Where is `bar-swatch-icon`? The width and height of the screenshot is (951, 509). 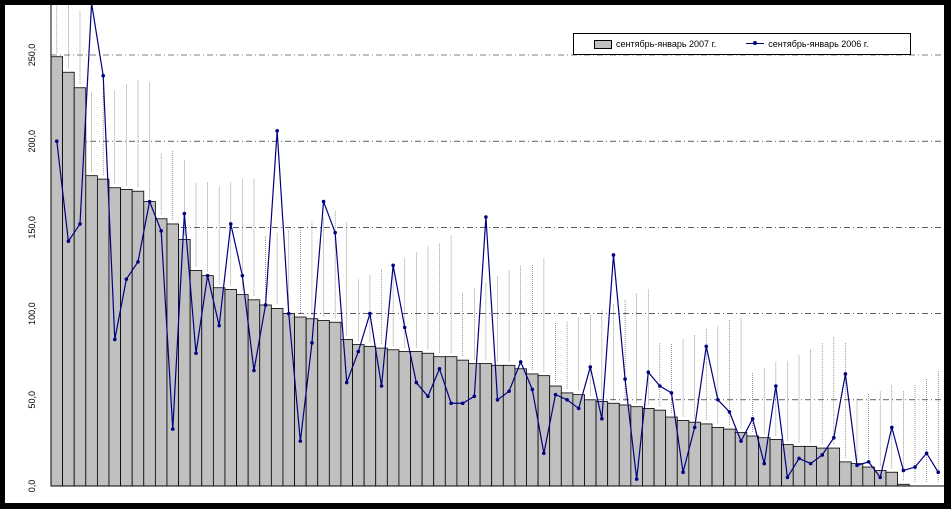 bar-swatch-icon is located at coordinates (603, 44).